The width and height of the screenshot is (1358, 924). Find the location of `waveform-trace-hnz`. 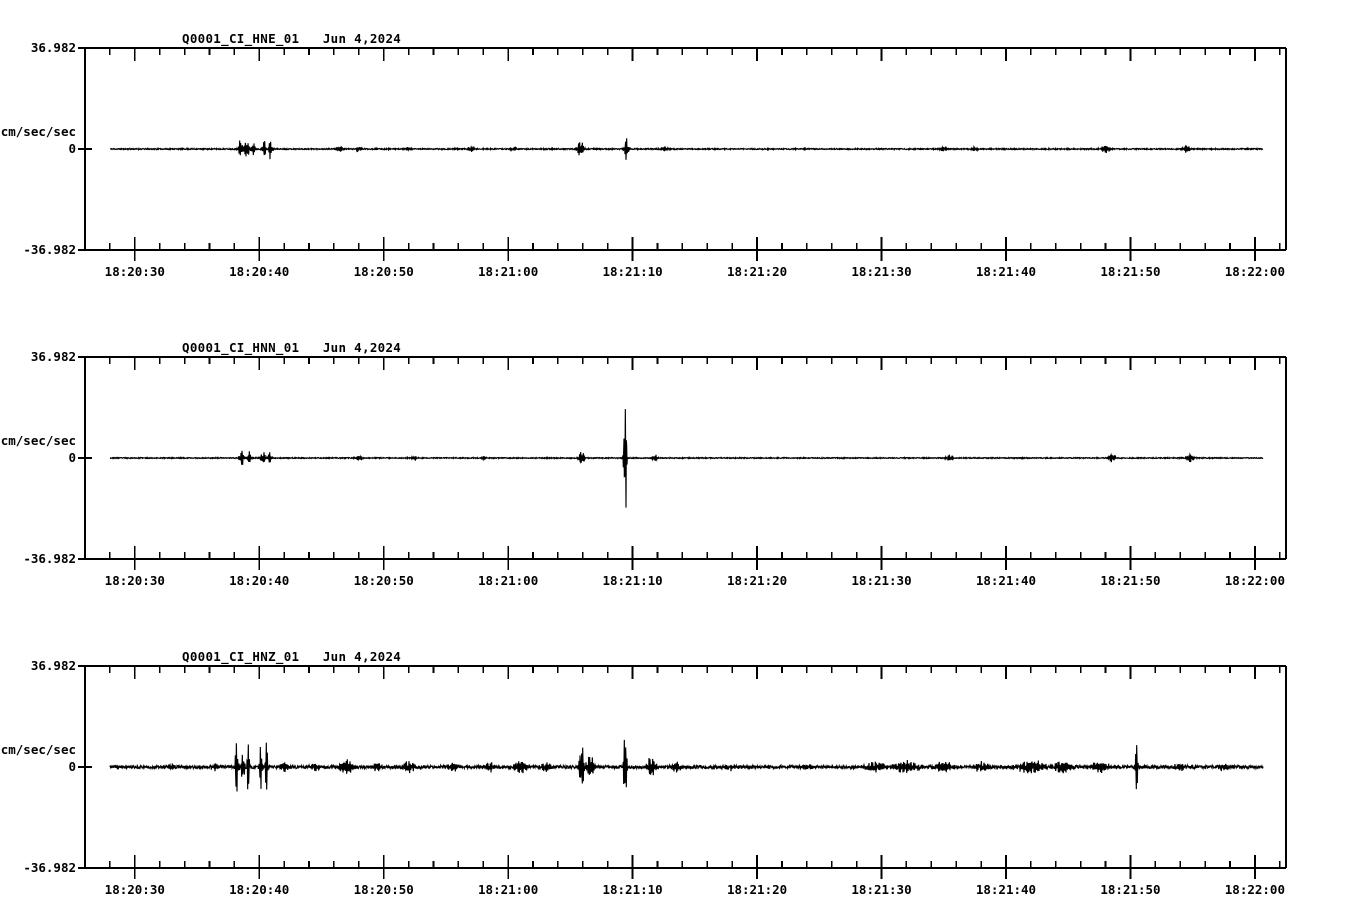

waveform-trace-hnz is located at coordinates (686, 765).